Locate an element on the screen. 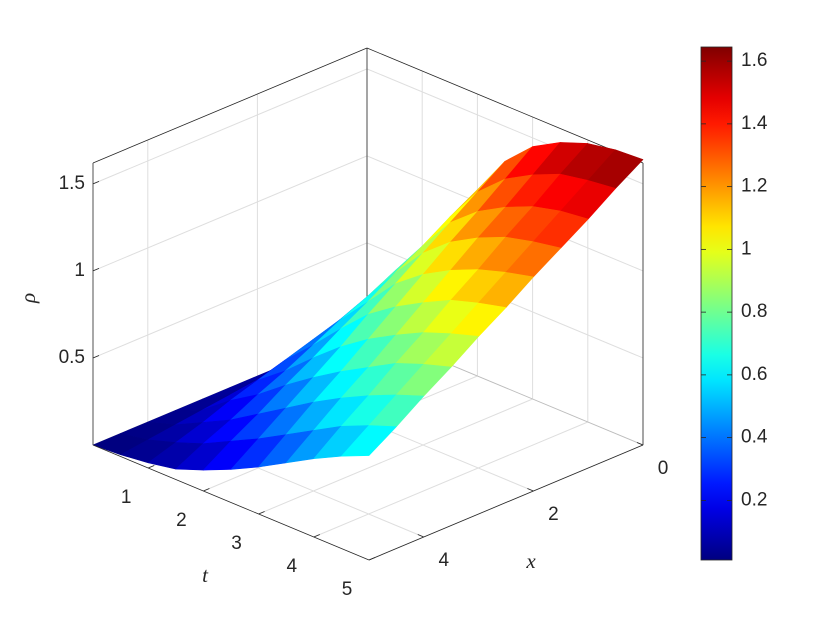 This screenshot has height=630, width=840. x-tick-label: 2 is located at coordinates (553, 514).